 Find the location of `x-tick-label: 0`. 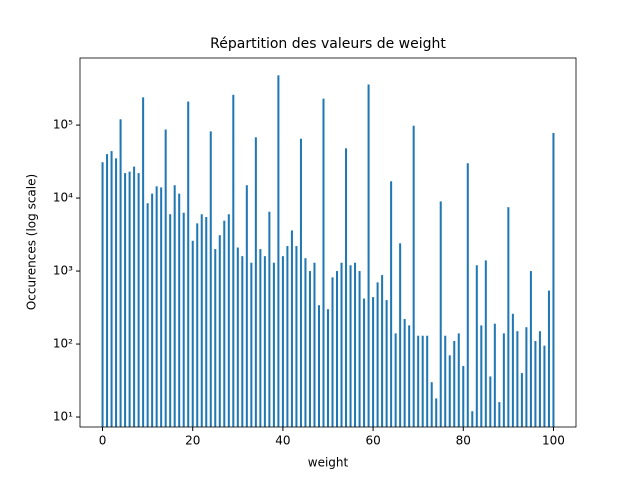

x-tick-label: 0 is located at coordinates (103, 441).